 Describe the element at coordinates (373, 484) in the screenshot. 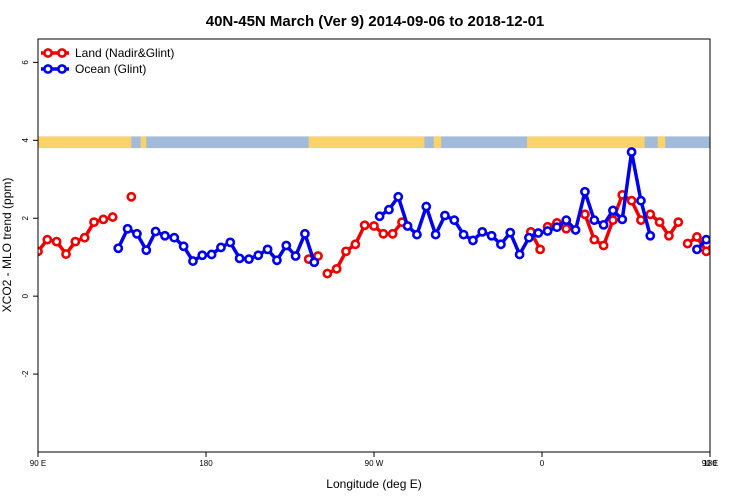

I see `x-axis-label: Longitude (deg E)` at that location.